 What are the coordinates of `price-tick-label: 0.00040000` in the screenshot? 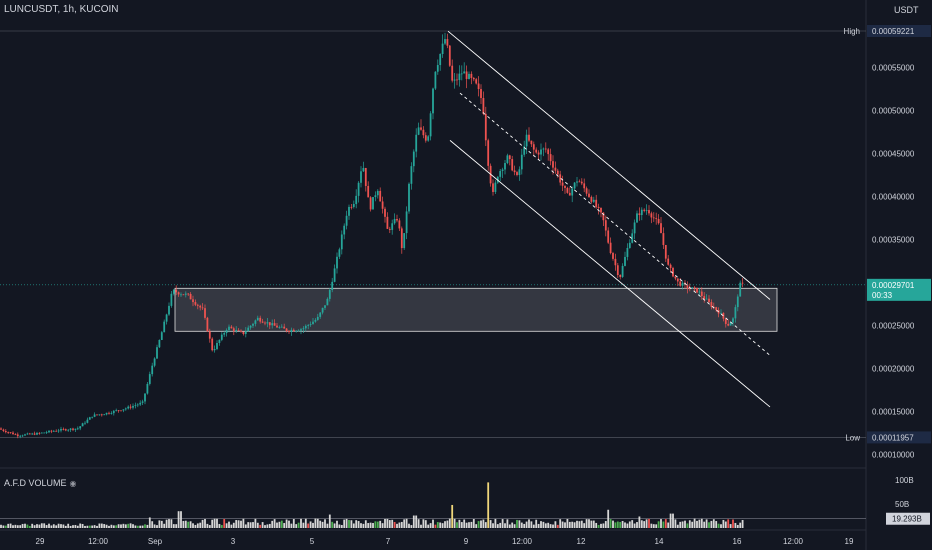 It's located at (893, 196).